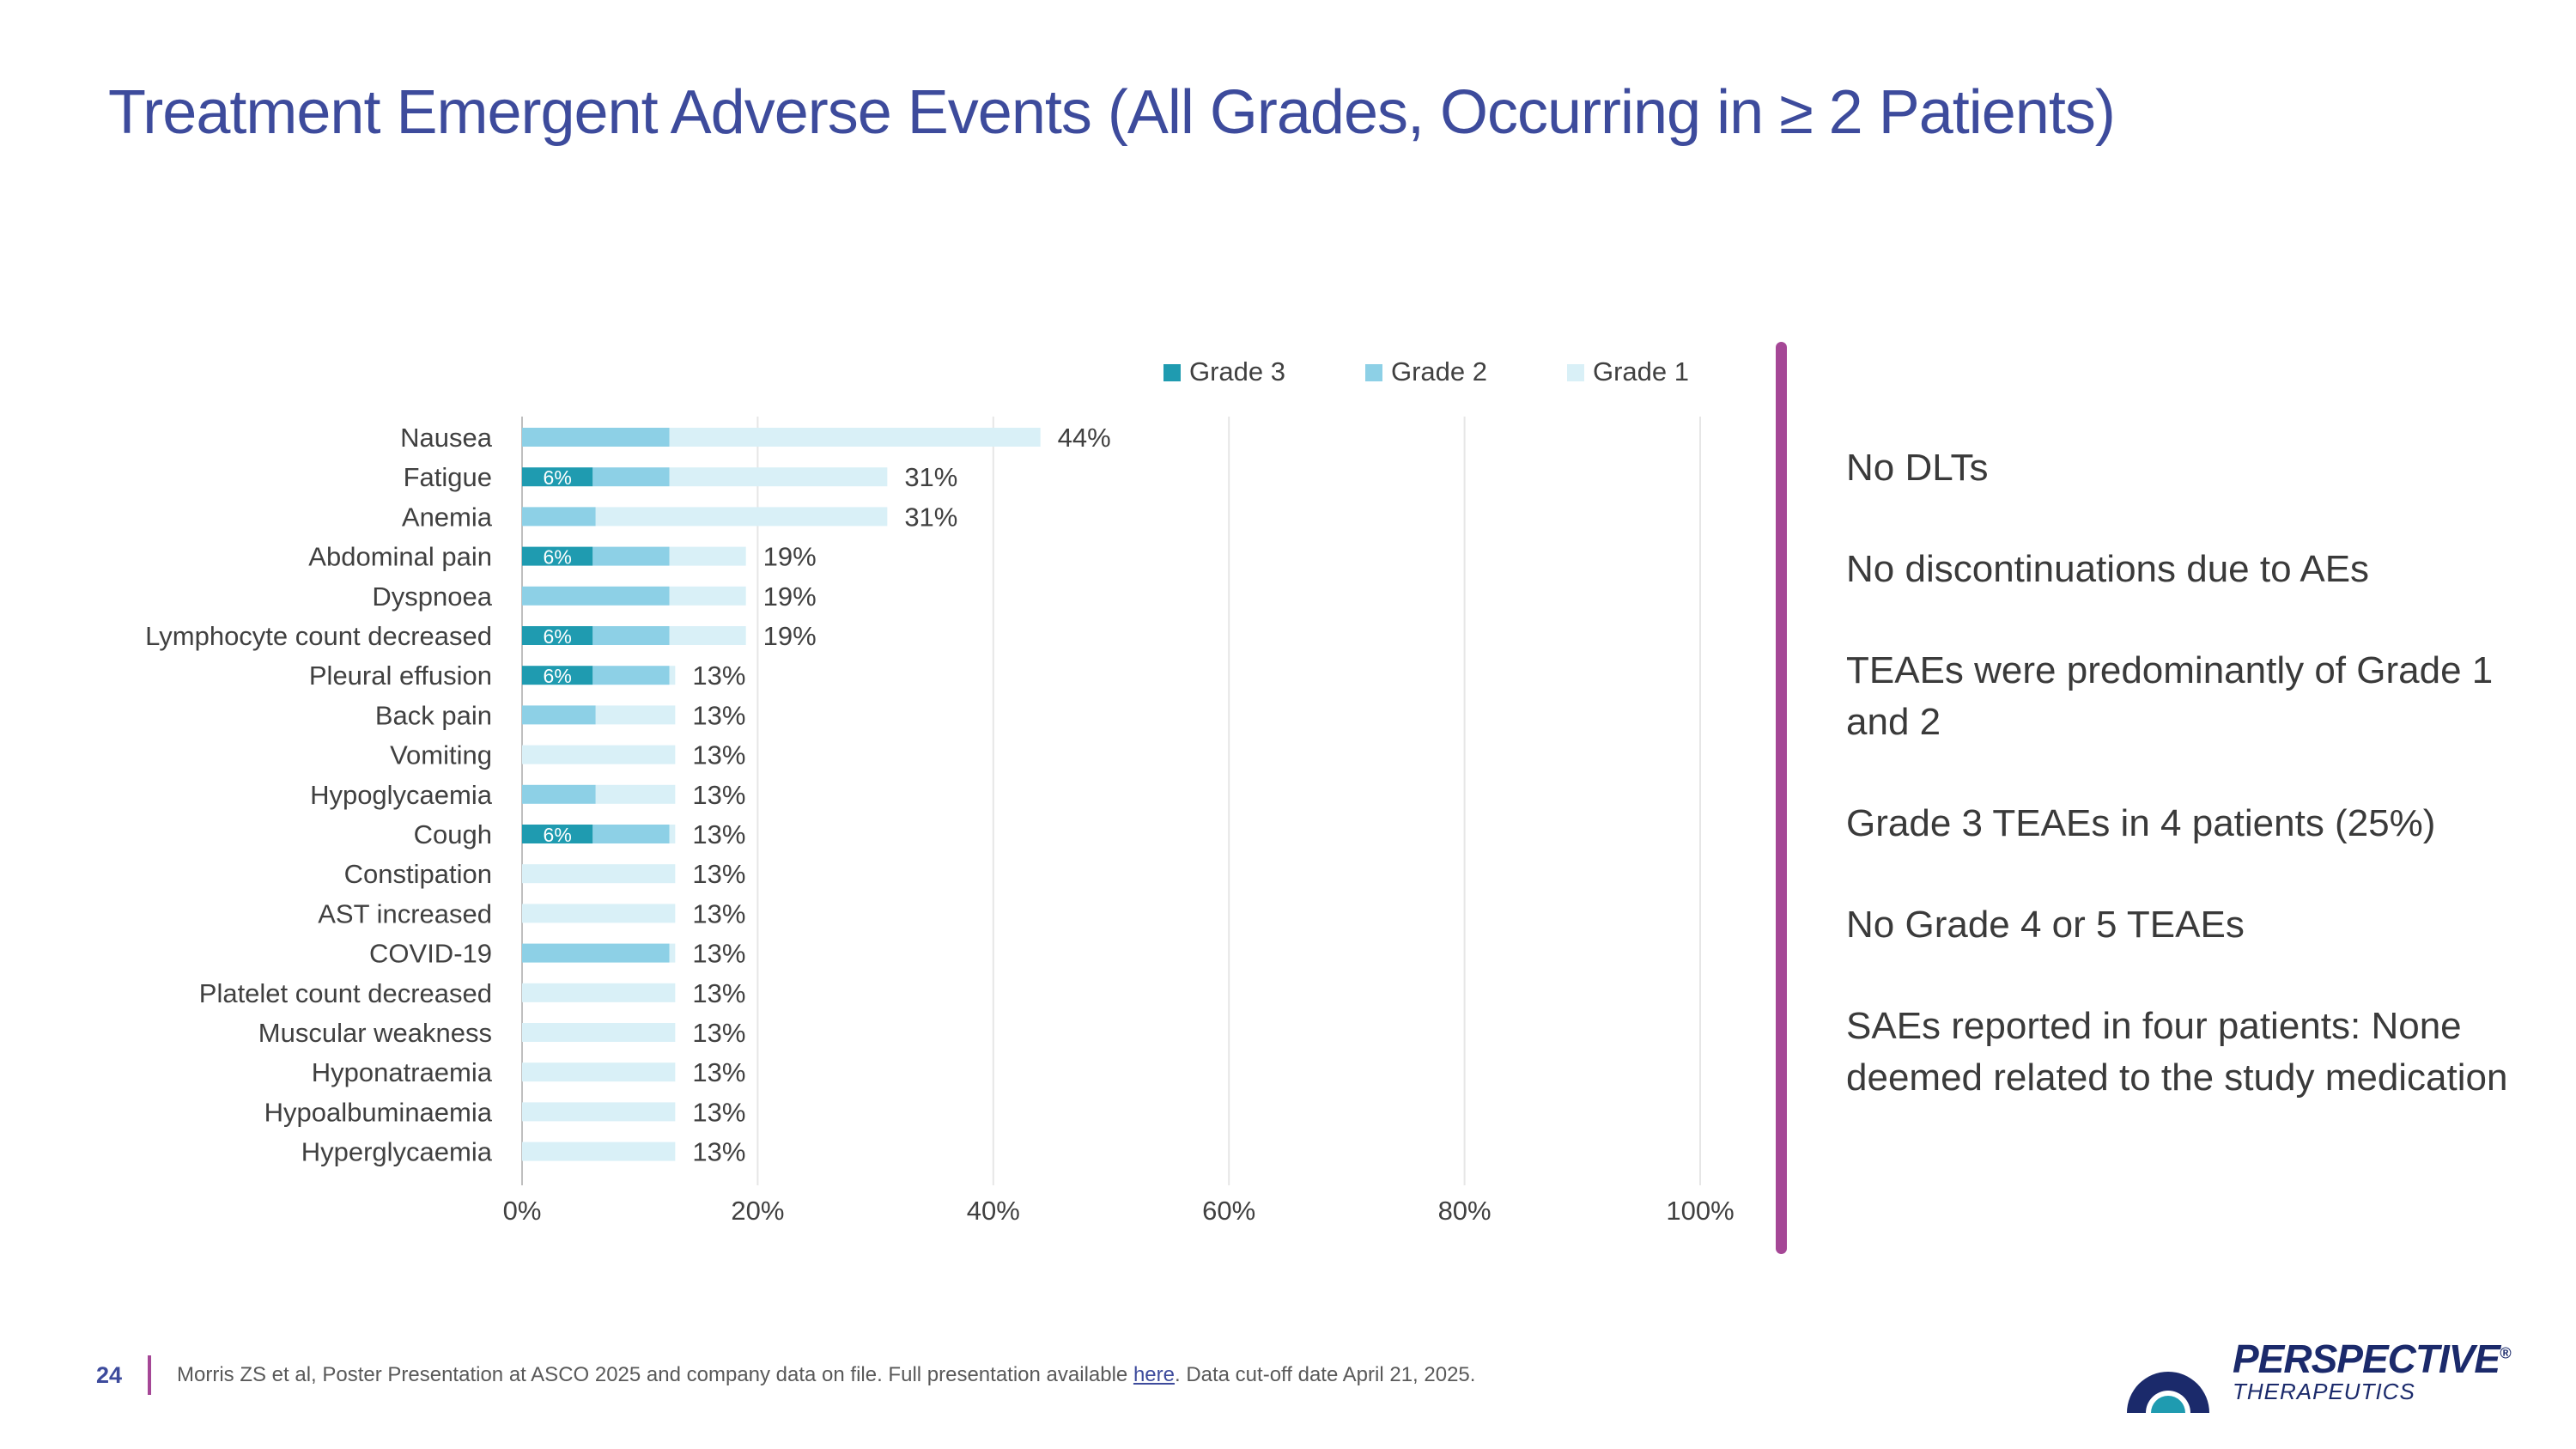 This screenshot has height=1449, width=2576. I want to click on category-label: COVID-19, so click(431, 954).